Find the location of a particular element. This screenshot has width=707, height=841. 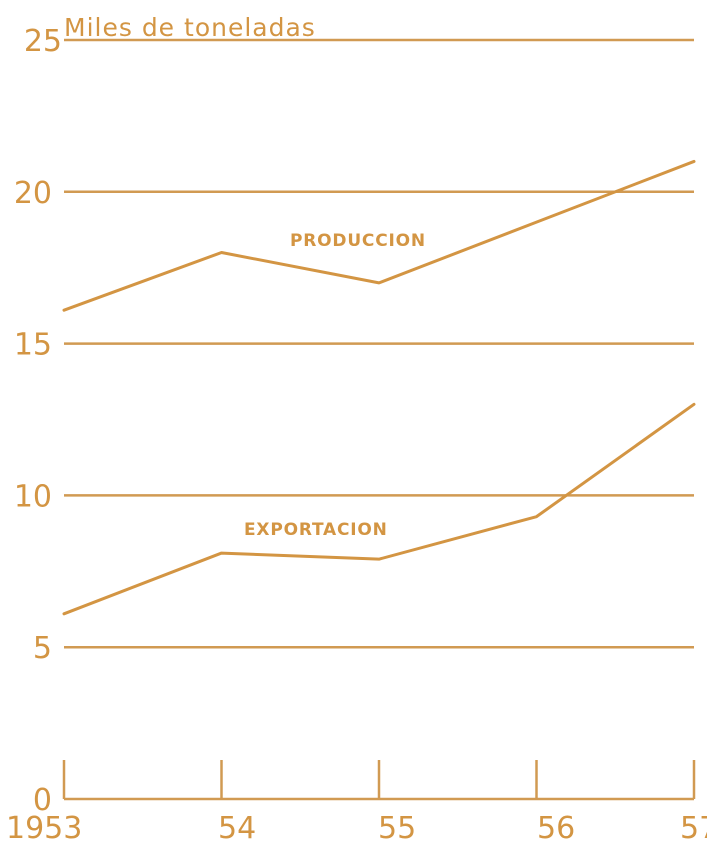

y-tick-label-0: 0 is located at coordinates (42, 800).